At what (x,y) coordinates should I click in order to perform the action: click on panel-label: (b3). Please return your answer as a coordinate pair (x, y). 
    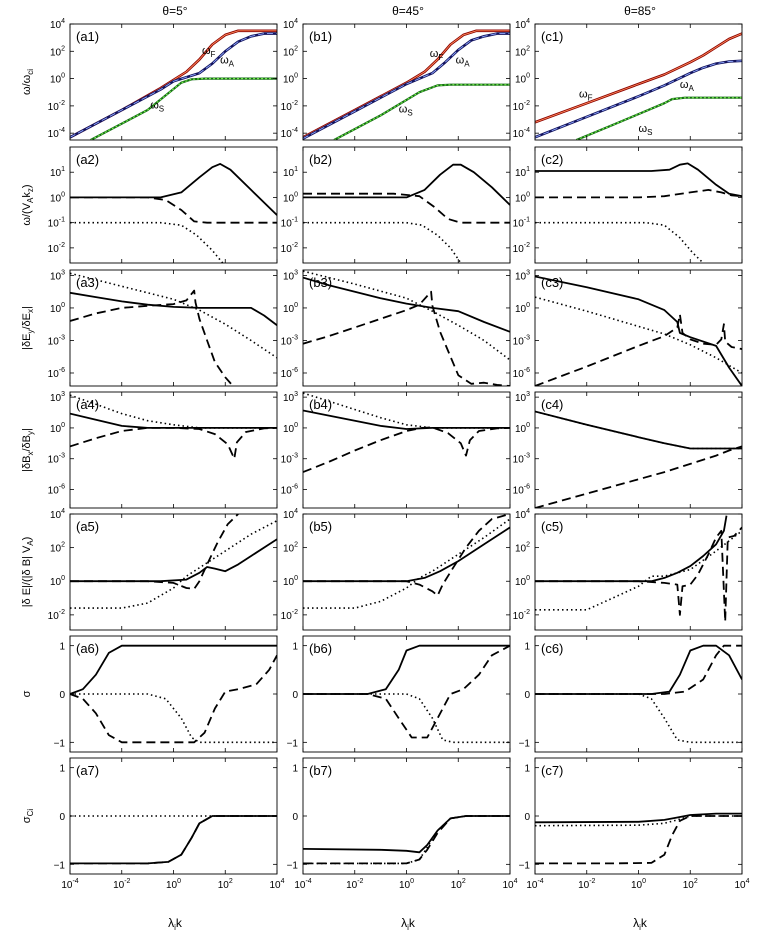
    Looking at the image, I should click on (320, 282).